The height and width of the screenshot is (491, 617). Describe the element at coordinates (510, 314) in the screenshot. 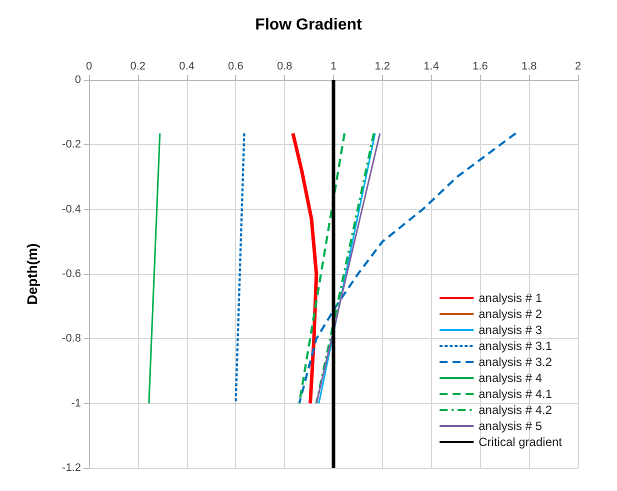

I see `legend-label: analysis # 2` at that location.